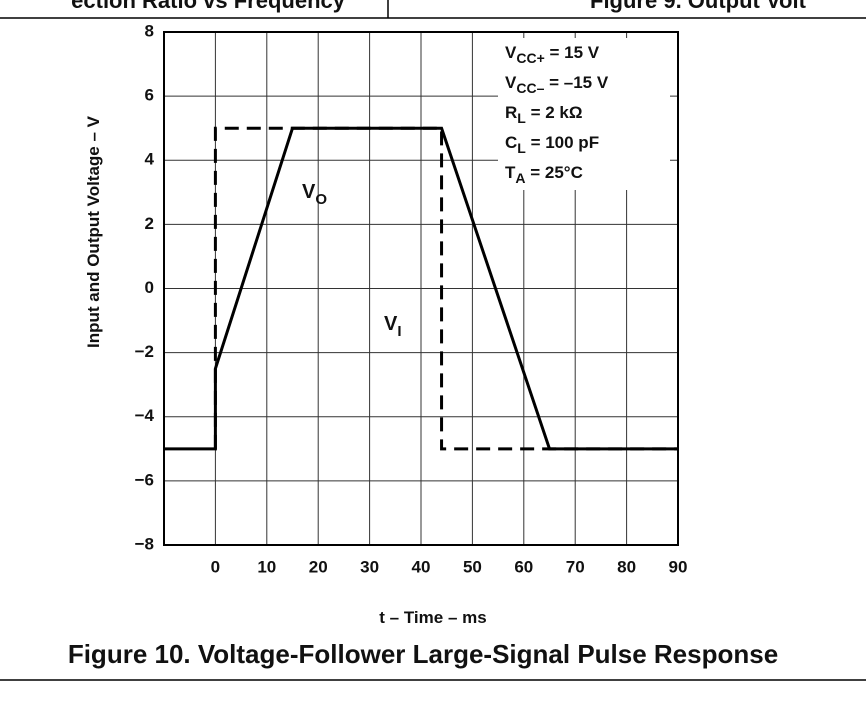  Describe the element at coordinates (321, 199) in the screenshot. I see `series-label-sub: O` at that location.